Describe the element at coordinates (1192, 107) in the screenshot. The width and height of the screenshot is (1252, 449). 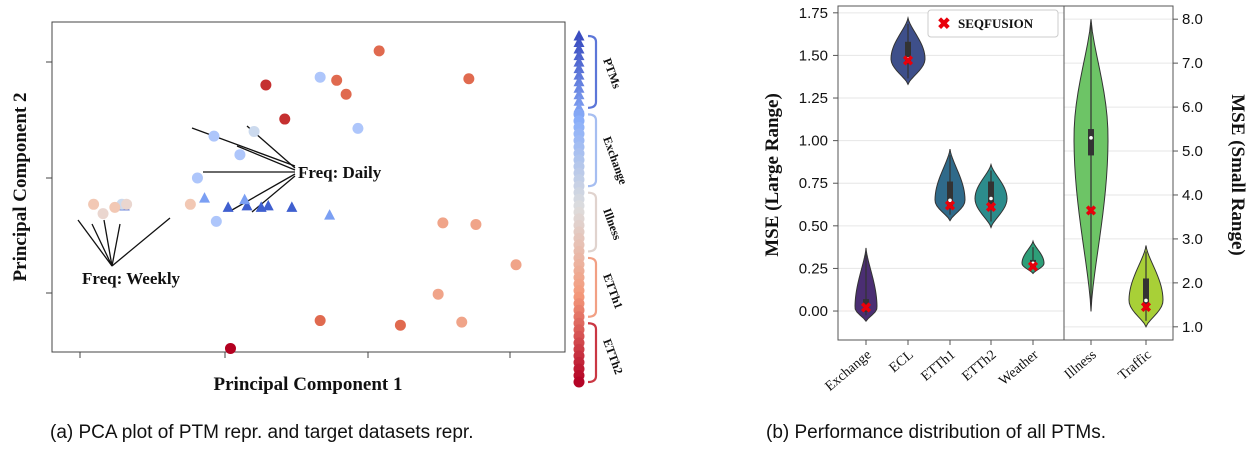
I see `right-tick-label-5: 6.0` at that location.